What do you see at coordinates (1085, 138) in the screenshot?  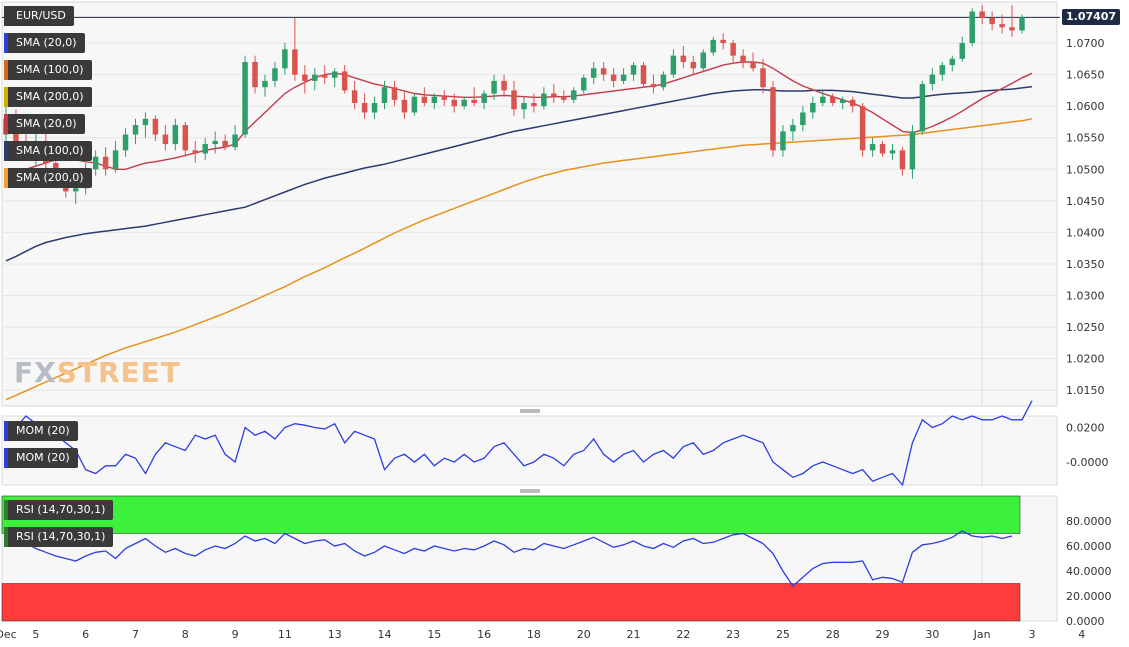 I see `main-ytick-label: 1.0550` at bounding box center [1085, 138].